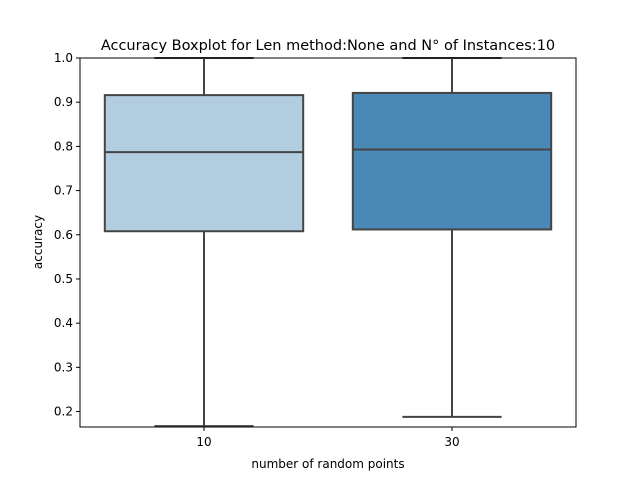  Describe the element at coordinates (63, 235) in the screenshot. I see `y-tick-label: 0.6` at that location.